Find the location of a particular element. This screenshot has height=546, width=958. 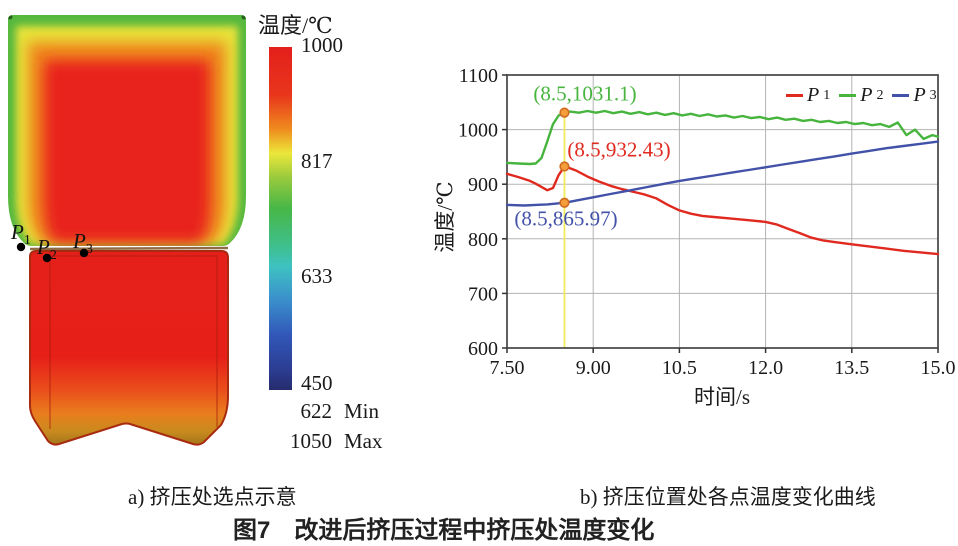

colorbar-tick-633: 633 is located at coordinates (317, 276).